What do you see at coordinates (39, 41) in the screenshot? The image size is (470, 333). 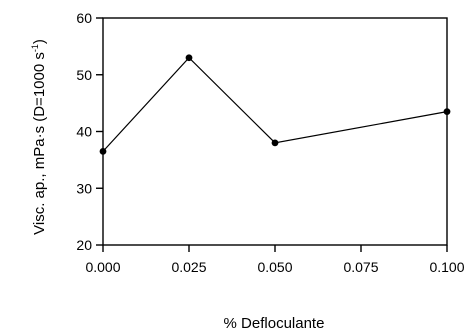 I see `y-axis-label-close: )` at bounding box center [39, 41].